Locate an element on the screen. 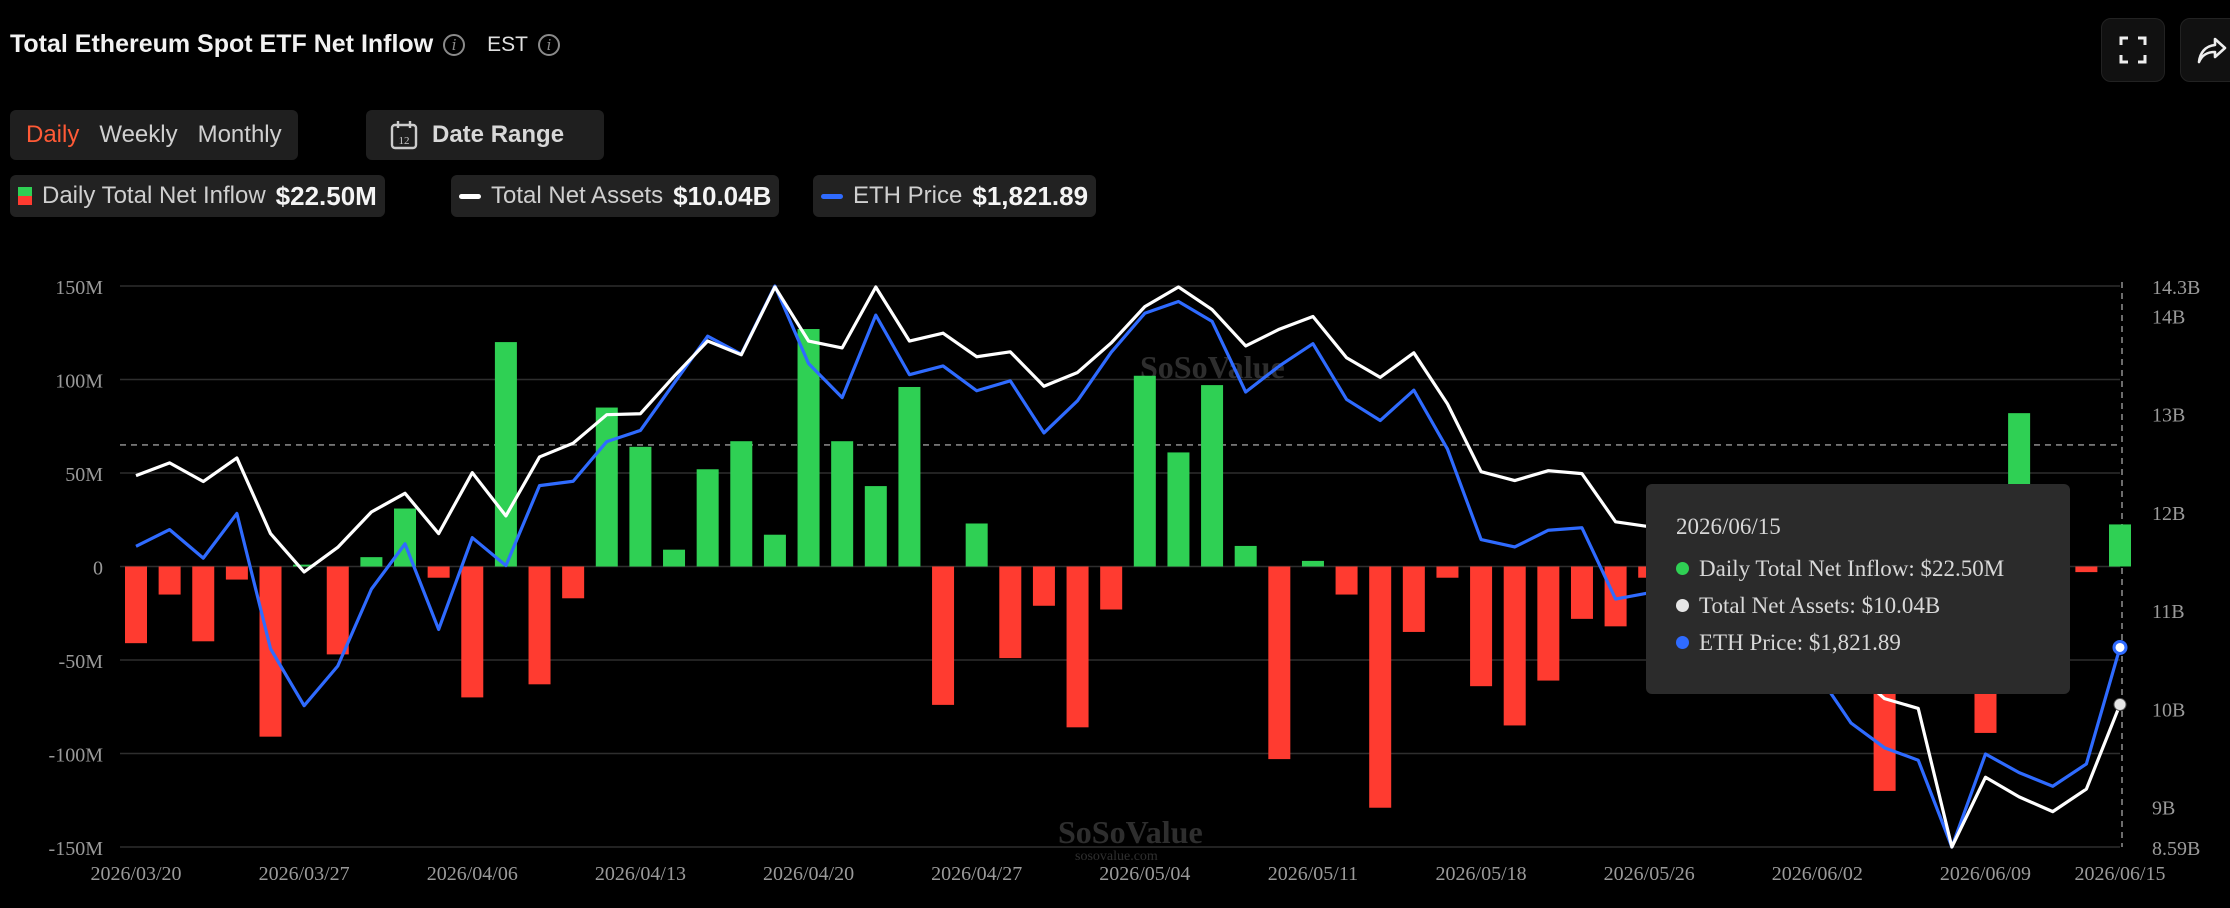 This screenshot has width=2230, height=908. legend-price: ETH Price $1,821.89 is located at coordinates (955, 196).